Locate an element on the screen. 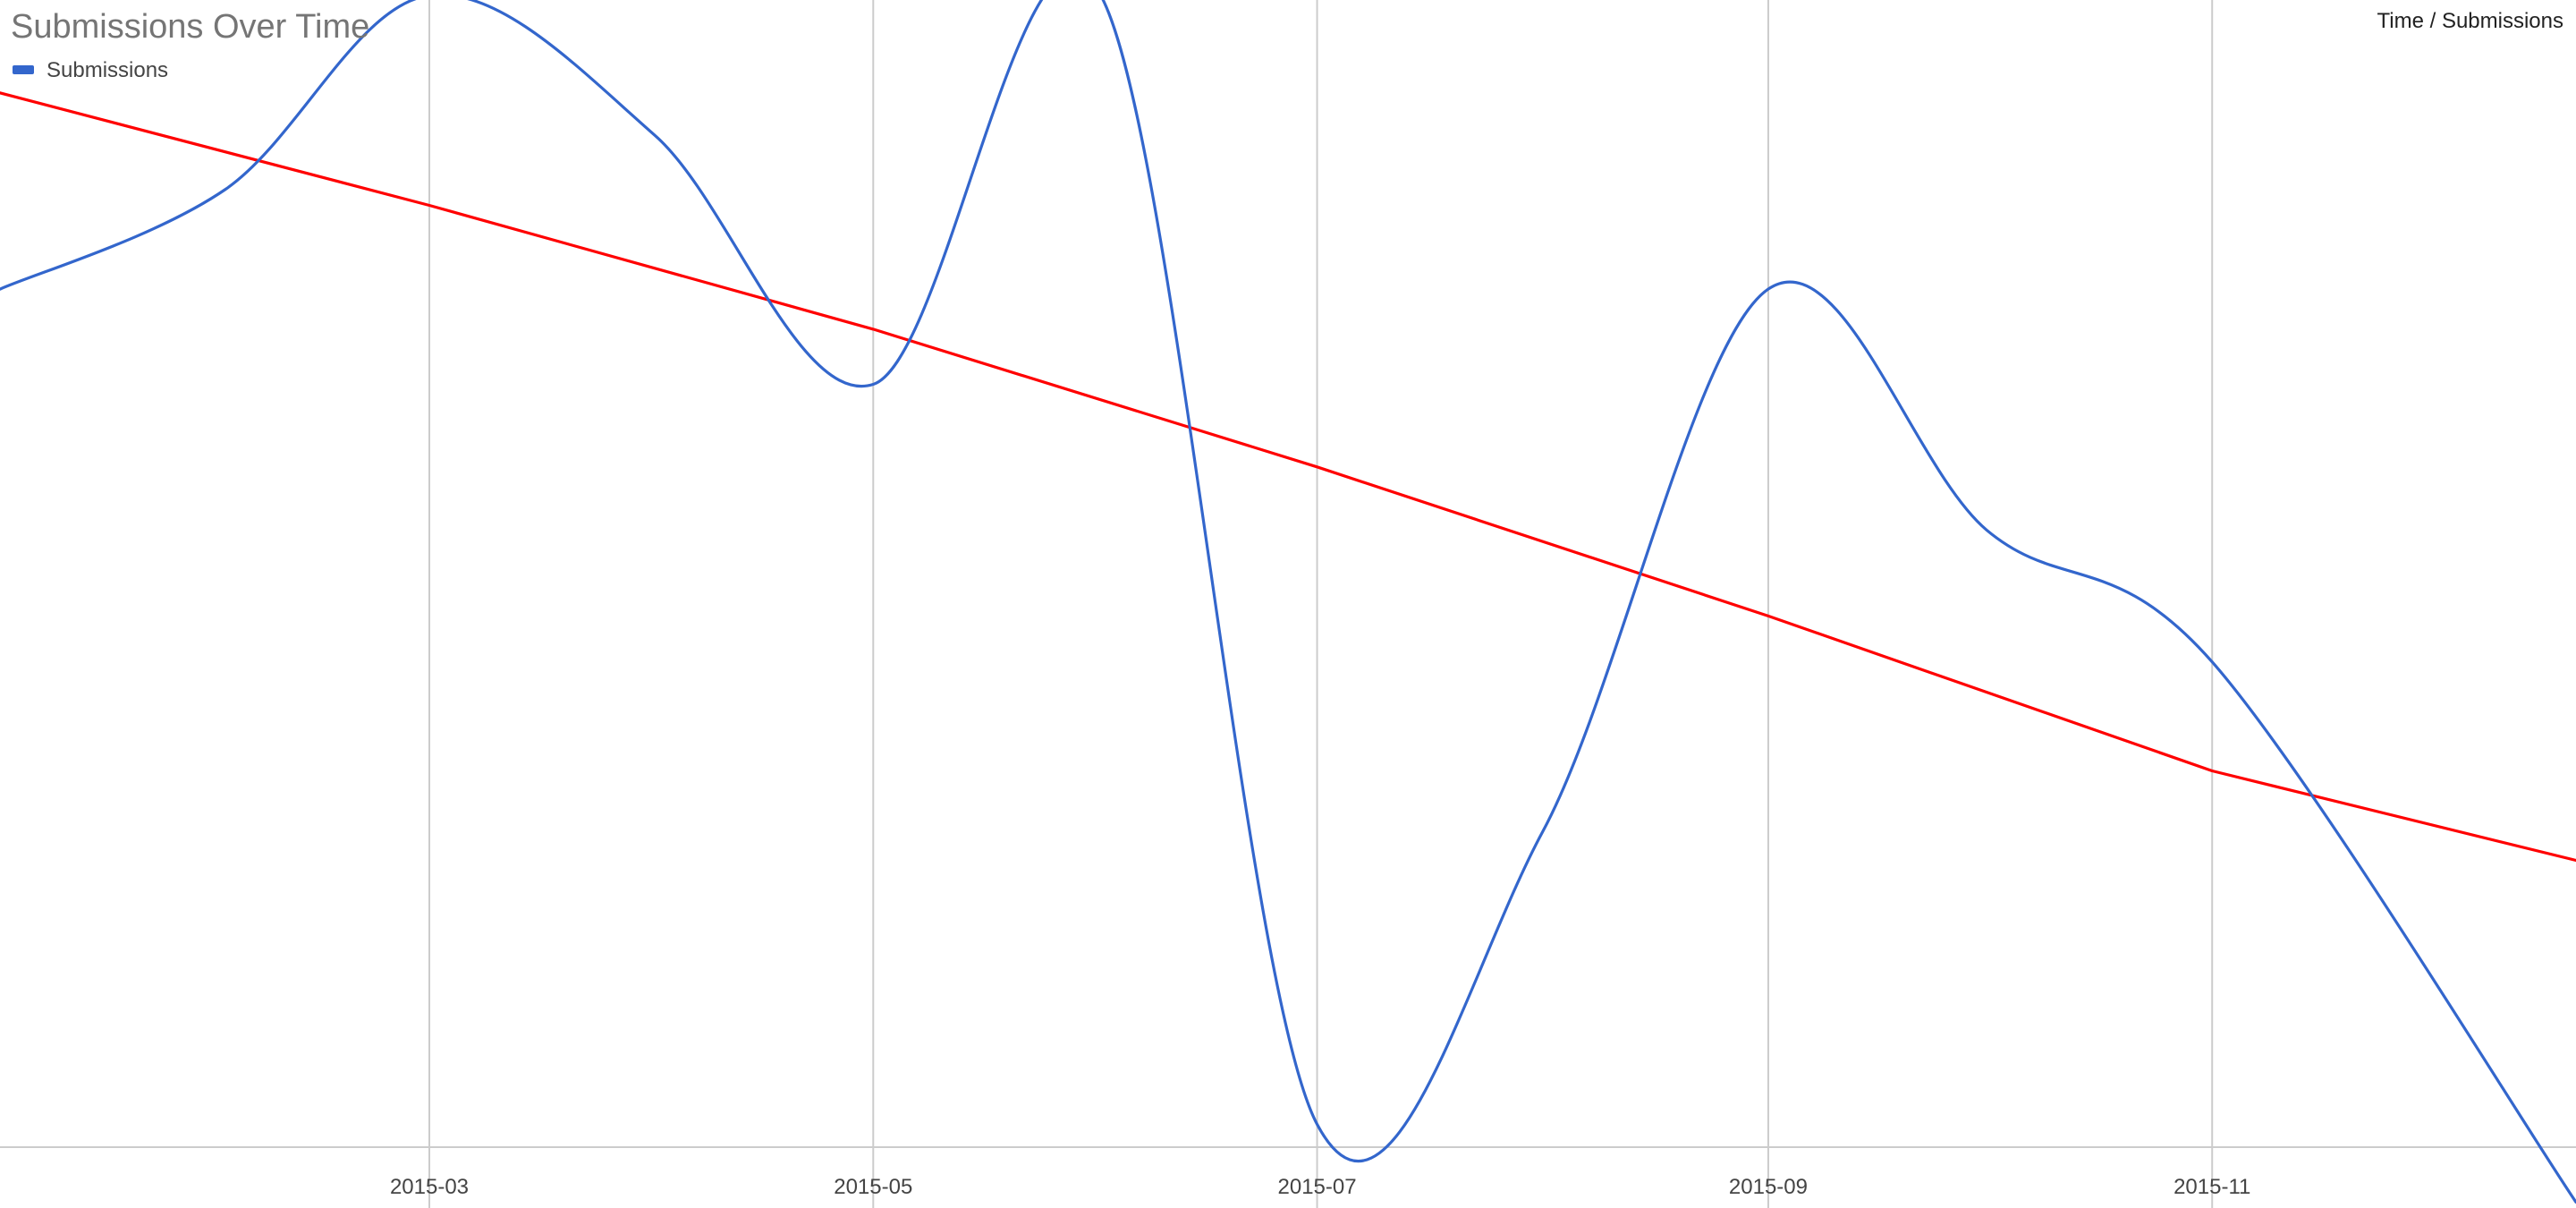  x-tick-labels: 2015-03 2015-05 2015-07 2015-09 2015-11 is located at coordinates (1320, 1187).